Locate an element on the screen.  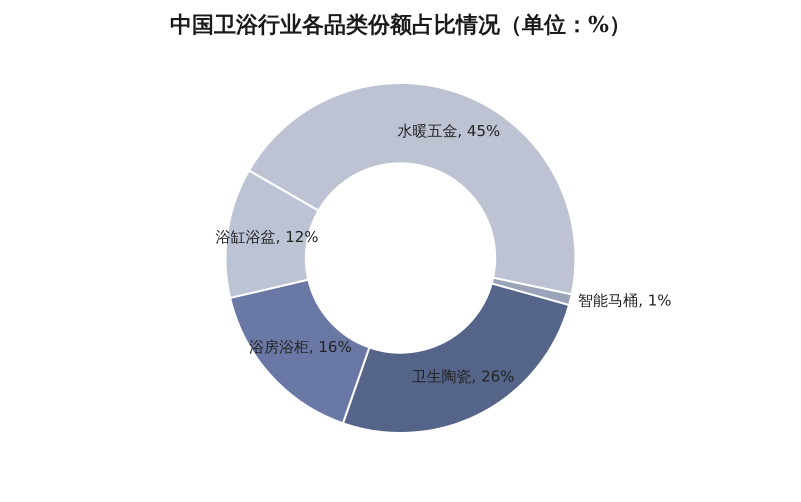
slice-label: 智能马桶, 1% is located at coordinates (625, 301).